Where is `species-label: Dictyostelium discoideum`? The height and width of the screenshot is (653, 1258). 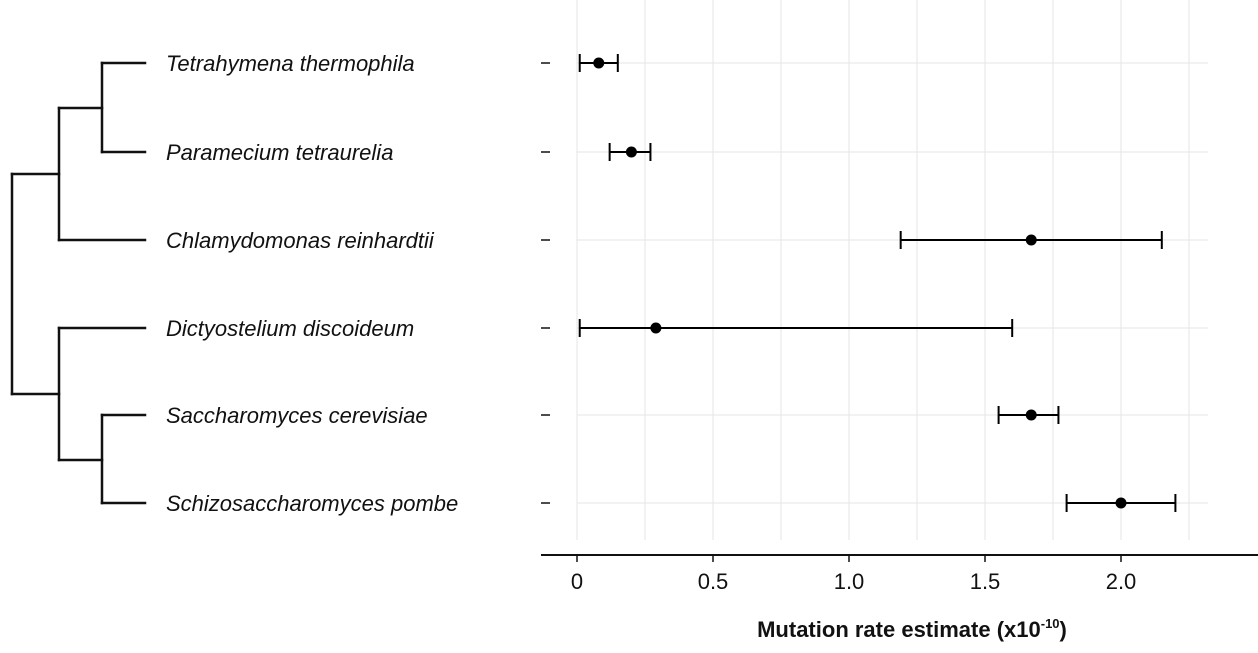 species-label: Dictyostelium discoideum is located at coordinates (290, 328).